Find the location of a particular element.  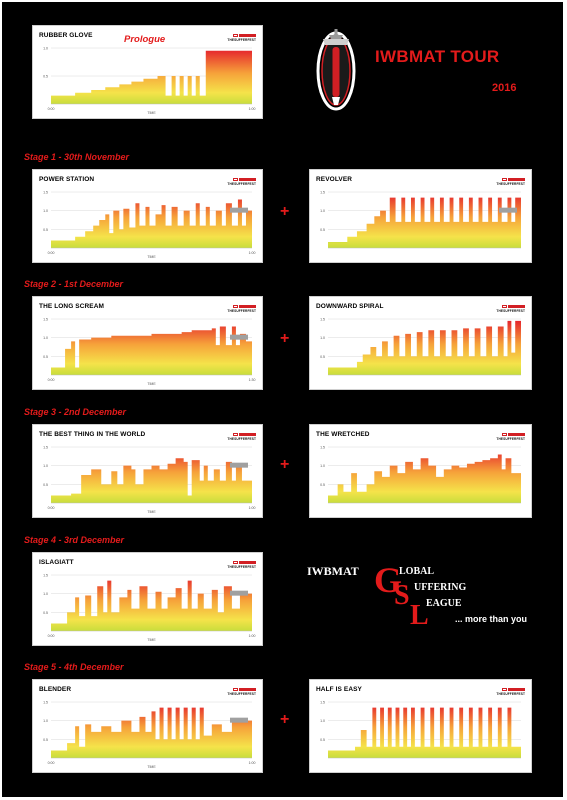

gsl-letter-l: L is located at coordinates (419, 615).